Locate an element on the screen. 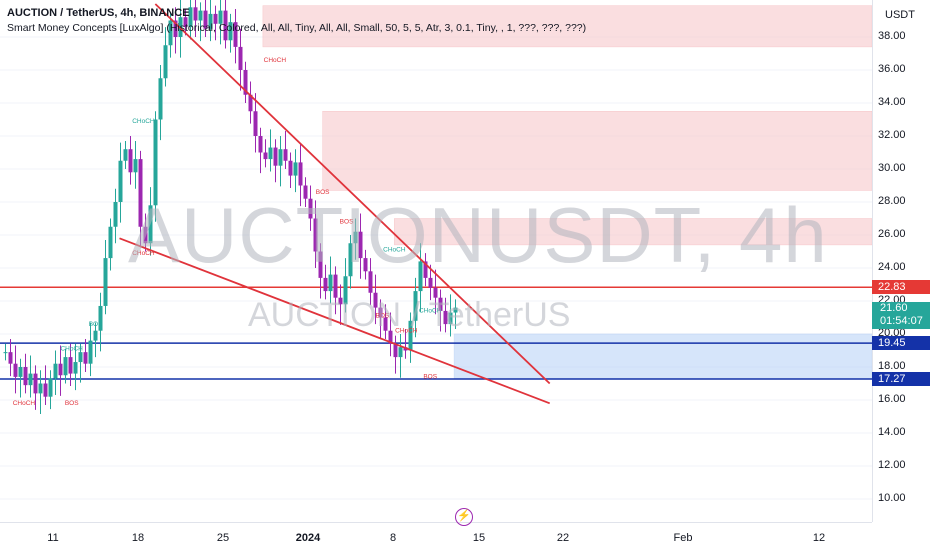 The image size is (932, 551). current-price-value: 21.60 is located at coordinates (894, 307).